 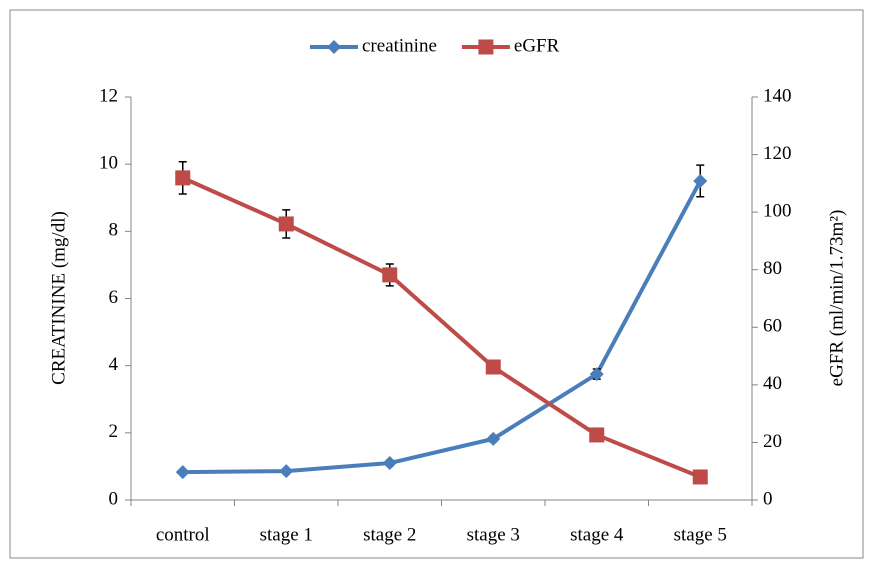 I want to click on y2-tick-label: 20, so click(x=772, y=441).